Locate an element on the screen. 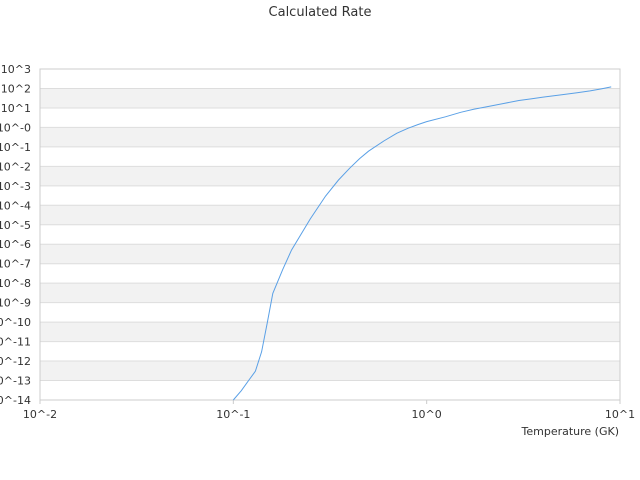  y-tick-label: 10^-5 is located at coordinates (15, 225).